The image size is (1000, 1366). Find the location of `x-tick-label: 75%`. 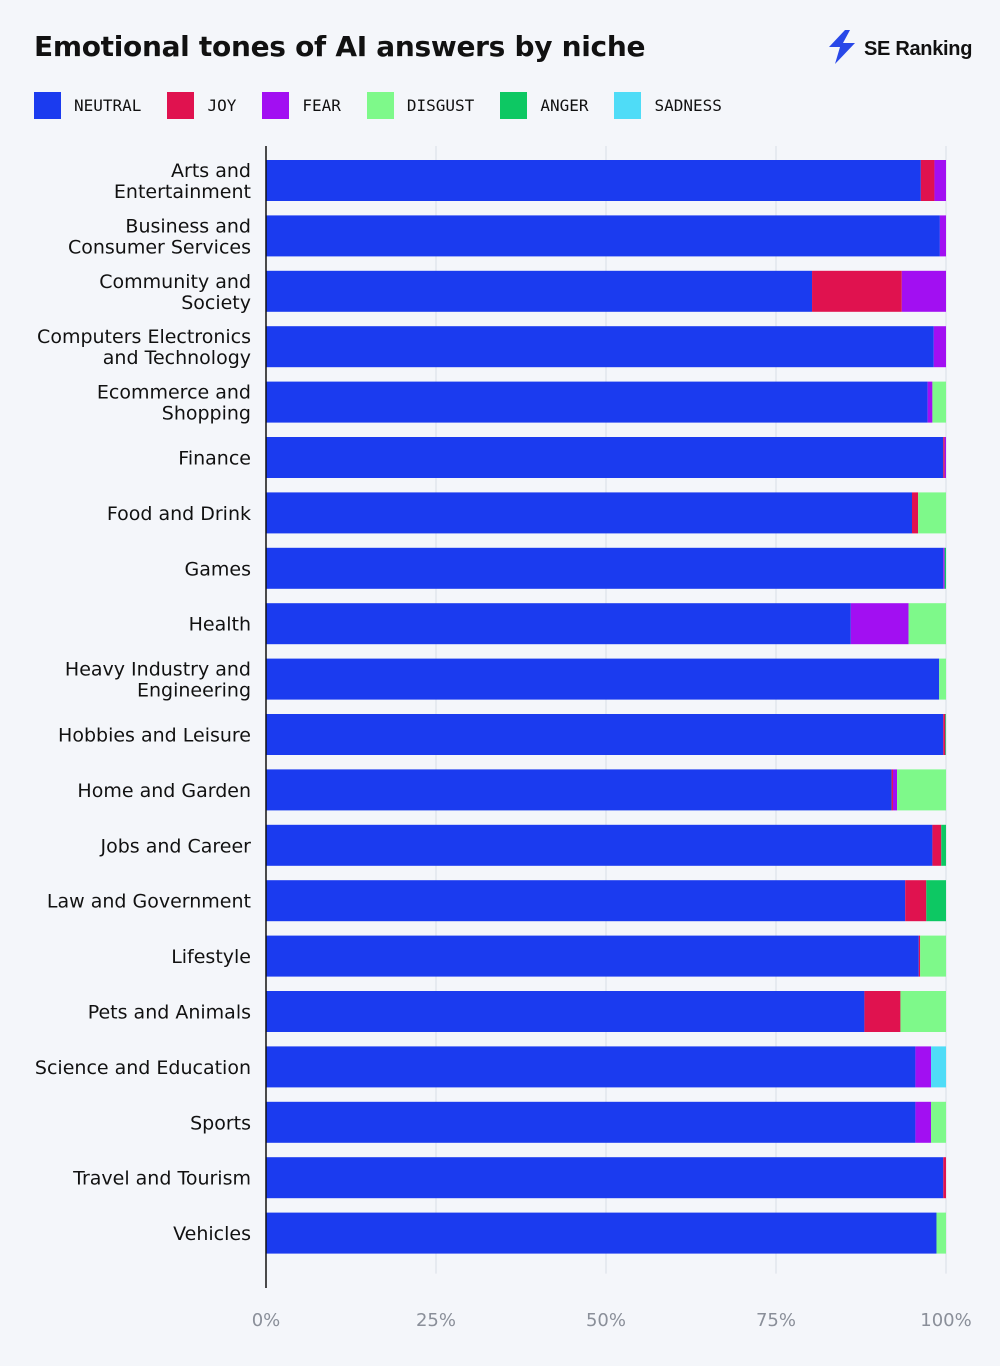

x-tick-label: 75% is located at coordinates (776, 1320).